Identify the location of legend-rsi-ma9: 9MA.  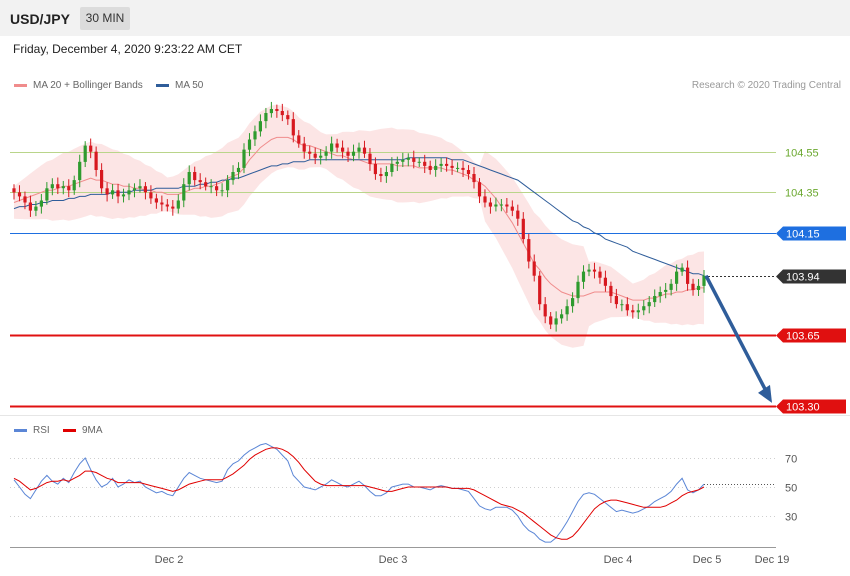
(83, 430).